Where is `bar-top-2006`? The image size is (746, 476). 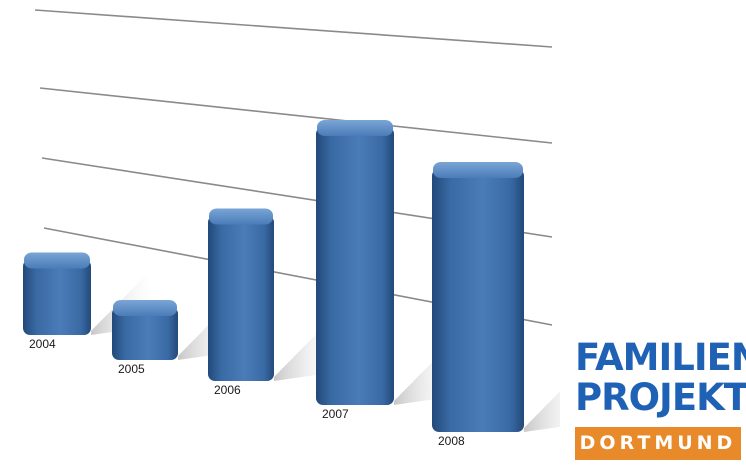
bar-top-2006 is located at coordinates (241, 216).